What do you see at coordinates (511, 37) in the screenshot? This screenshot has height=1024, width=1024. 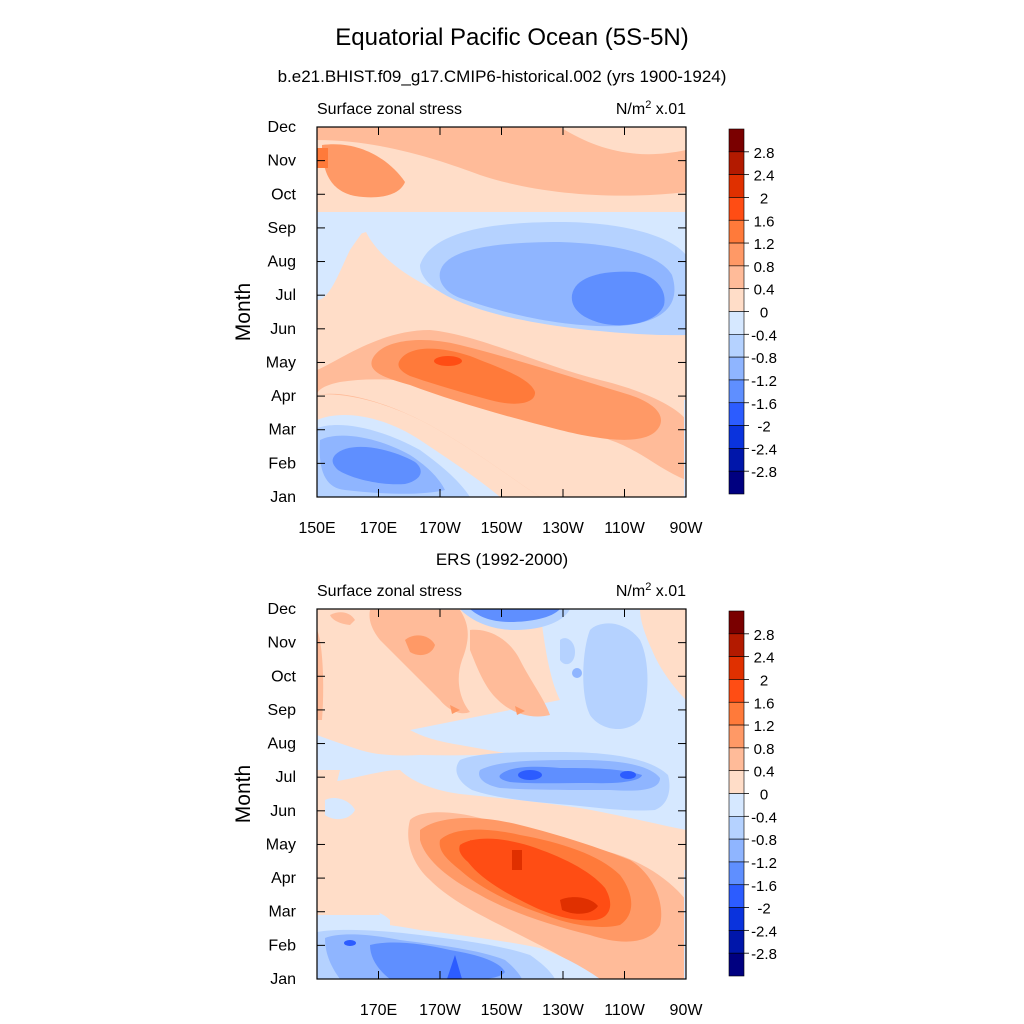 I see `figure-title: Equatorial Pacific Ocean (5S-5N)` at bounding box center [511, 37].